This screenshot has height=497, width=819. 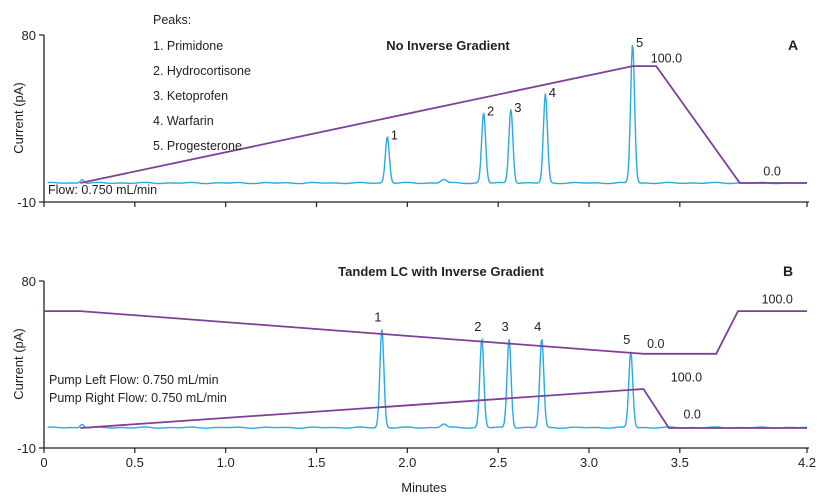 What do you see at coordinates (316, 462) in the screenshot?
I see `x-tick-label: 1.5` at bounding box center [316, 462].